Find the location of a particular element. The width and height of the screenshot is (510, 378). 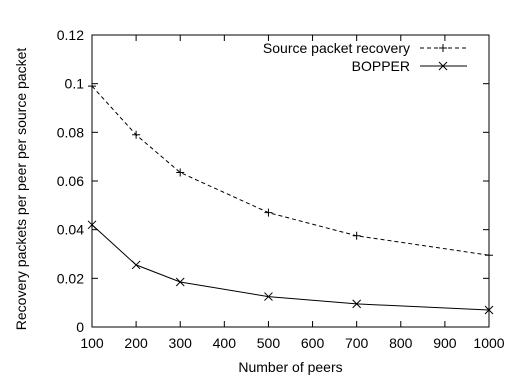

y-tick-label: 0 is located at coordinates (80, 327).